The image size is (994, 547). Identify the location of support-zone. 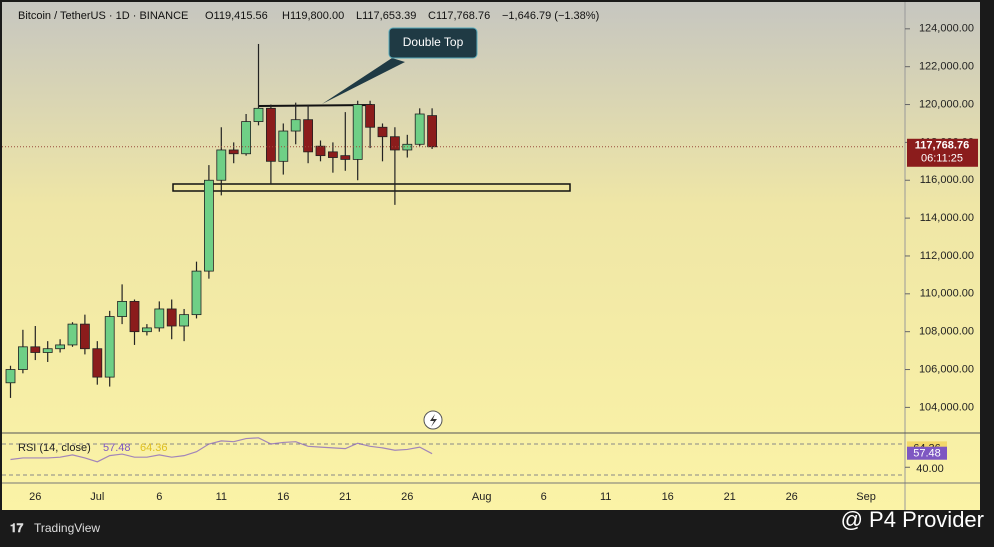
(371, 187).